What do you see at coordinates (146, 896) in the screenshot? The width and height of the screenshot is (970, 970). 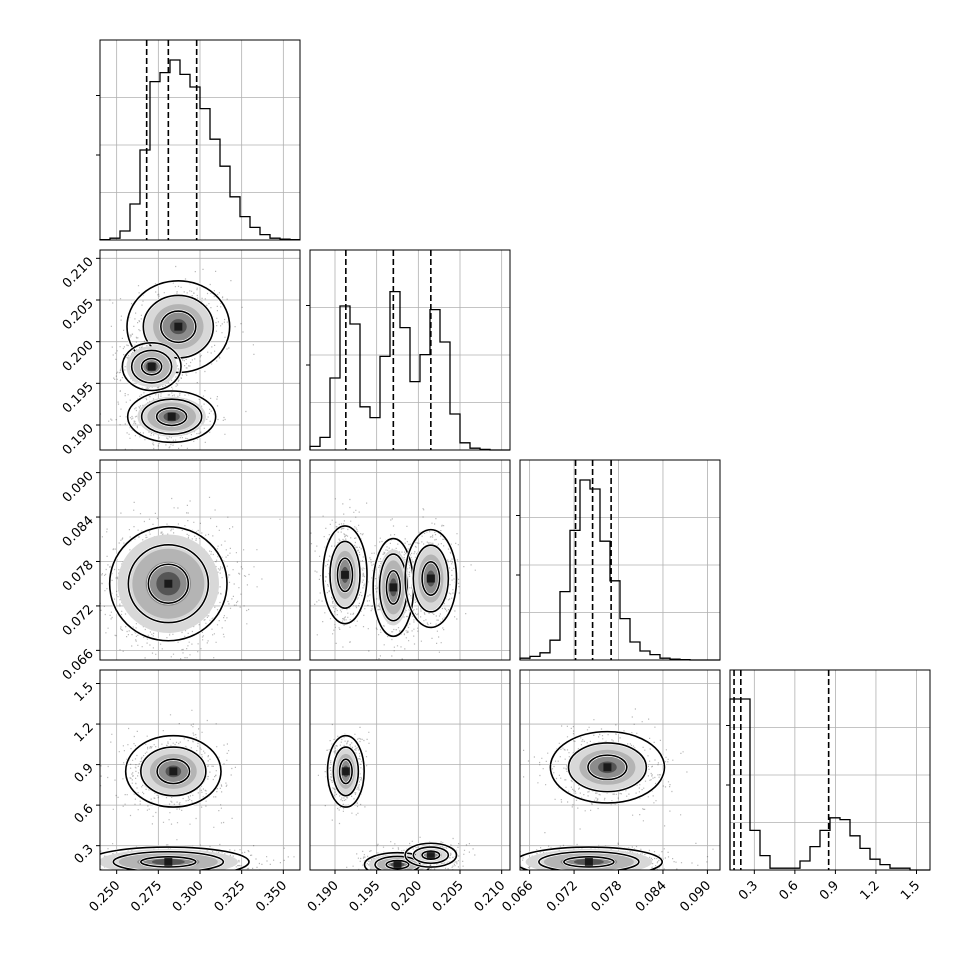 I see `x-tick-label: 0.275` at bounding box center [146, 896].